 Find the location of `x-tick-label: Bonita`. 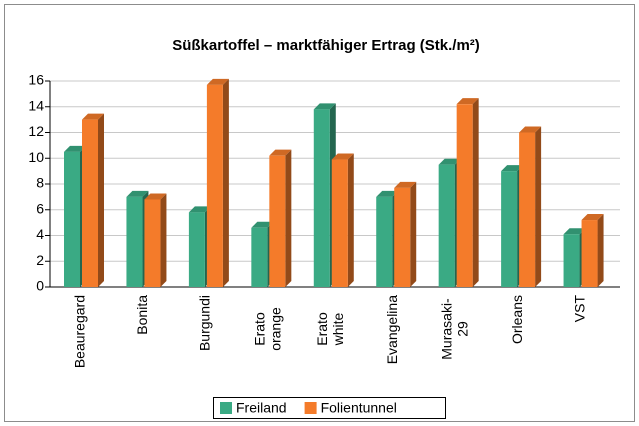

x-tick-label: Bonita is located at coordinates (142, 315).